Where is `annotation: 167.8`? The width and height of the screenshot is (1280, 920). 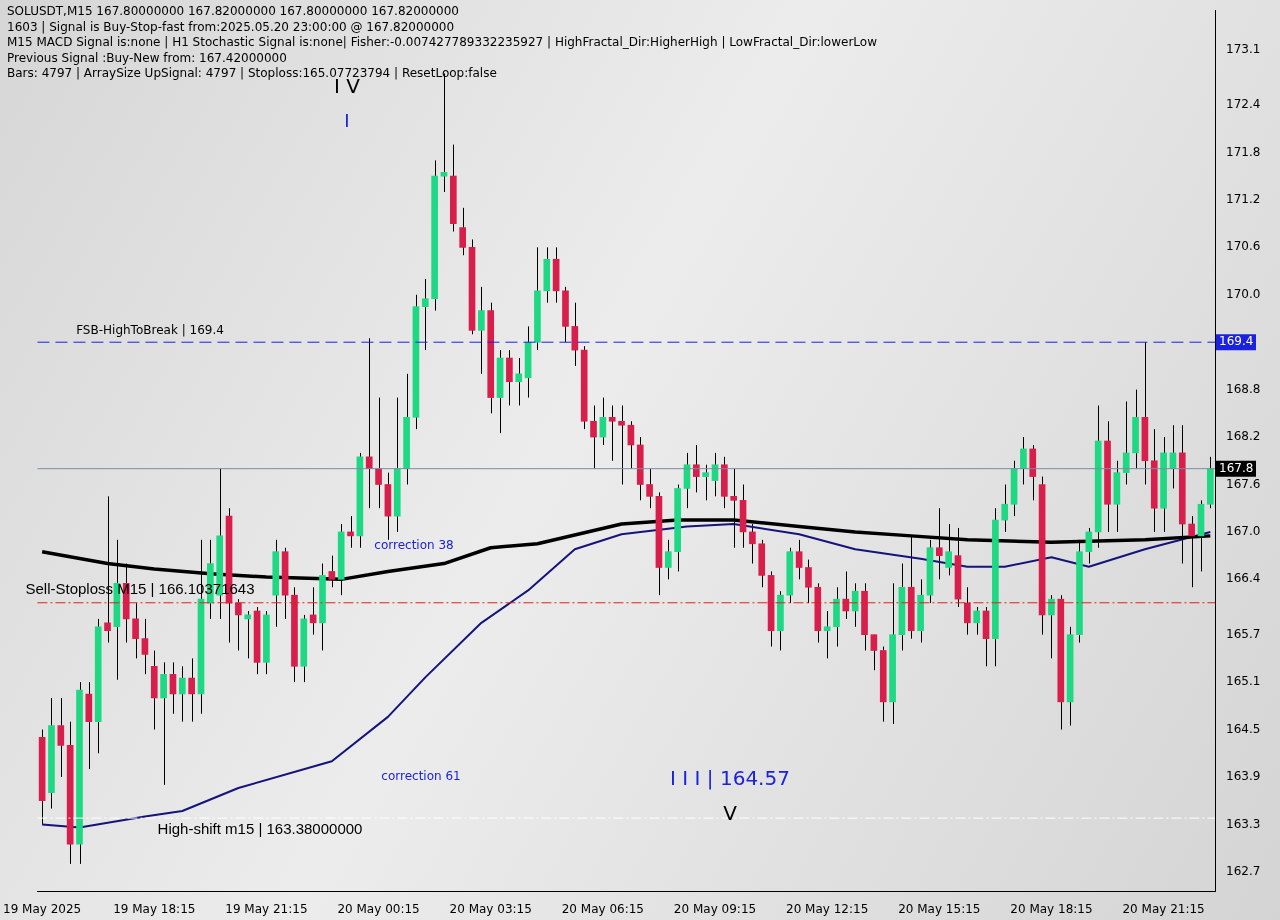
annotation: 167.8 is located at coordinates (1236, 467).